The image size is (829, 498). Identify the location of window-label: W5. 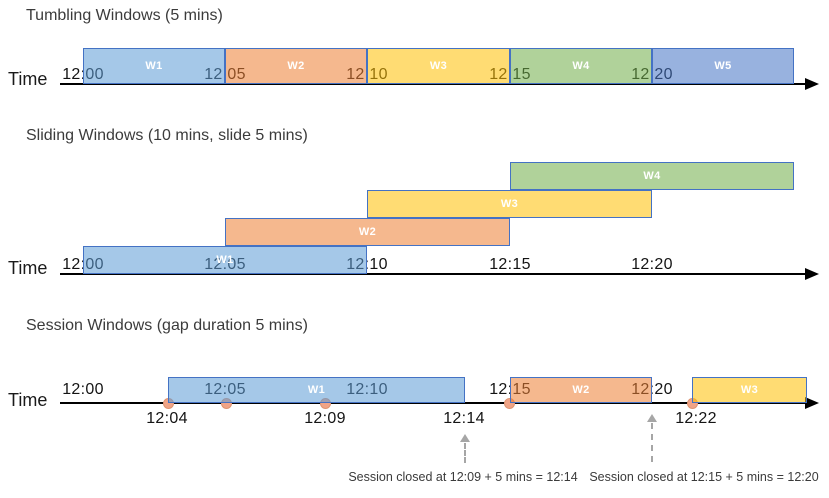
(723, 66).